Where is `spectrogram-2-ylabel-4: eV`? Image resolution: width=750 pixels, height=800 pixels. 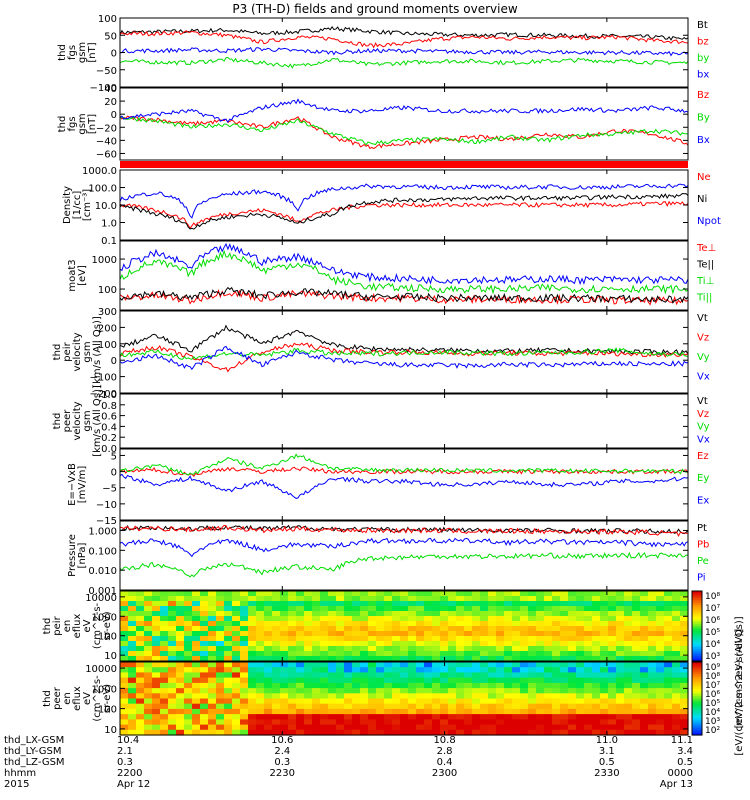
spectrogram-2-ylabel-4: eV is located at coordinates (87, 698).